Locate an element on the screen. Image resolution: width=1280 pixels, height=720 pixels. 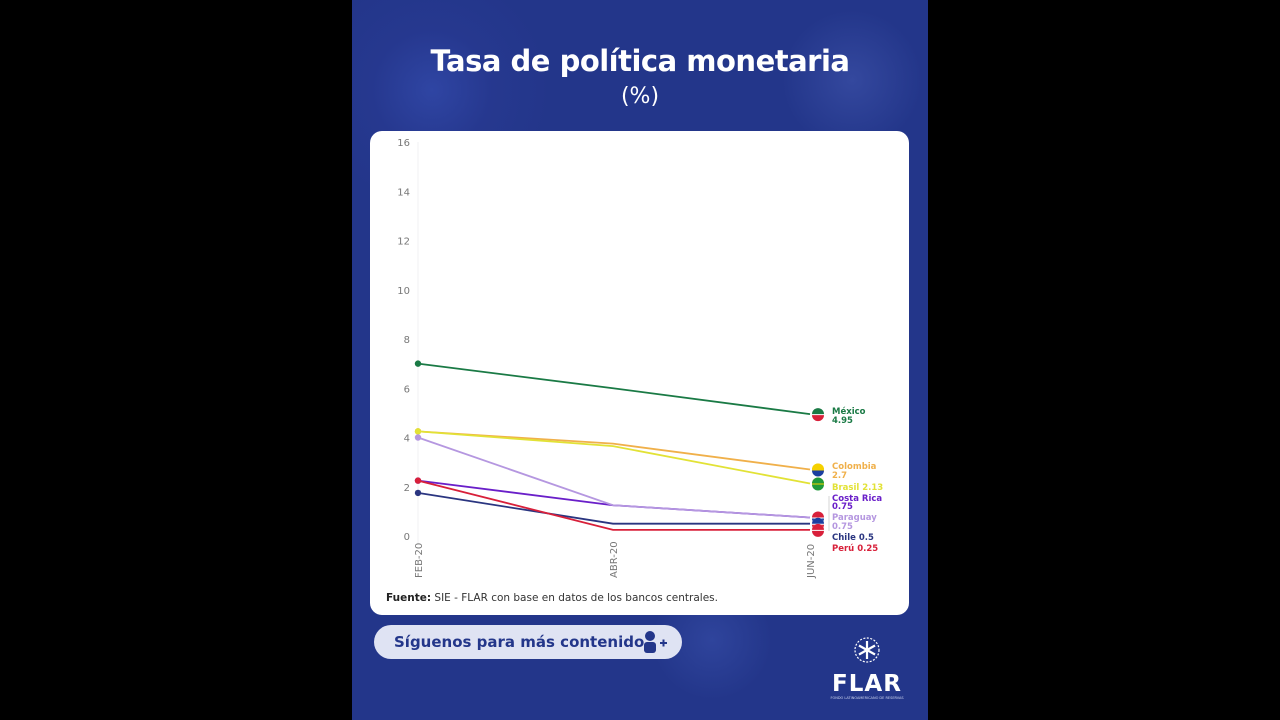
series-end-label: 4.95 is located at coordinates (842, 421).